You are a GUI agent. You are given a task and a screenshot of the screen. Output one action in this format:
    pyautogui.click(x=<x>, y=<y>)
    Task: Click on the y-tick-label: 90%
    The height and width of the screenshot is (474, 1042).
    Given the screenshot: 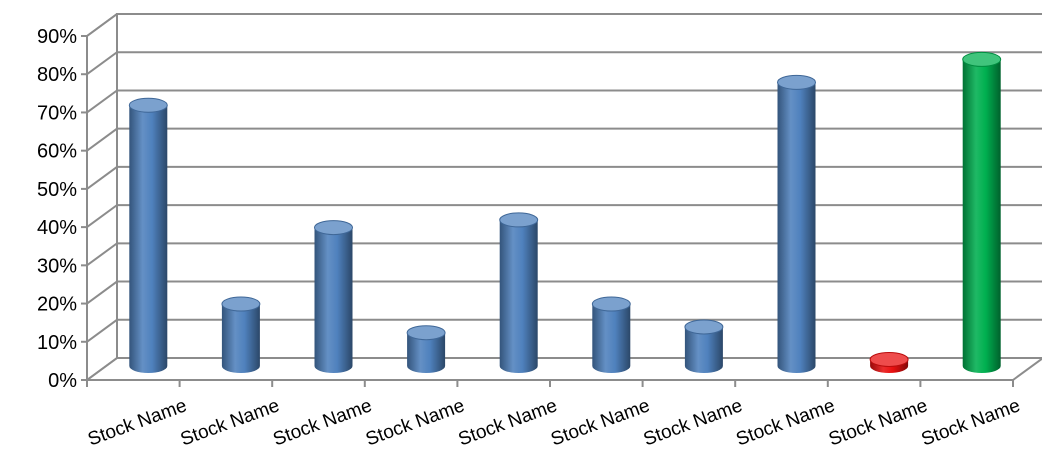 What is the action you would take?
    pyautogui.click(x=57, y=37)
    